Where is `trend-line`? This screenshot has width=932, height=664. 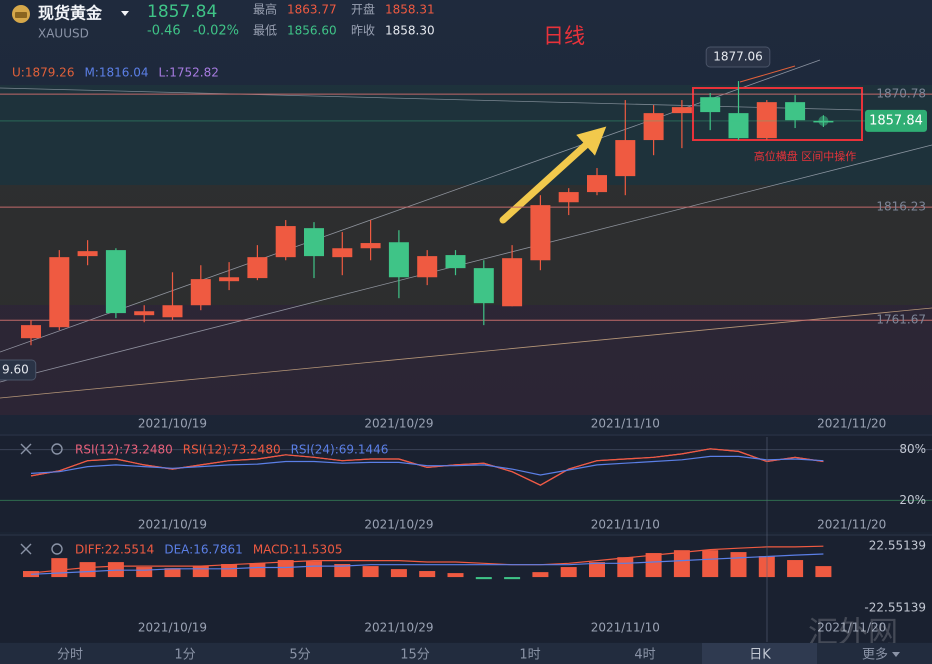
trend-line is located at coordinates (466, 353).